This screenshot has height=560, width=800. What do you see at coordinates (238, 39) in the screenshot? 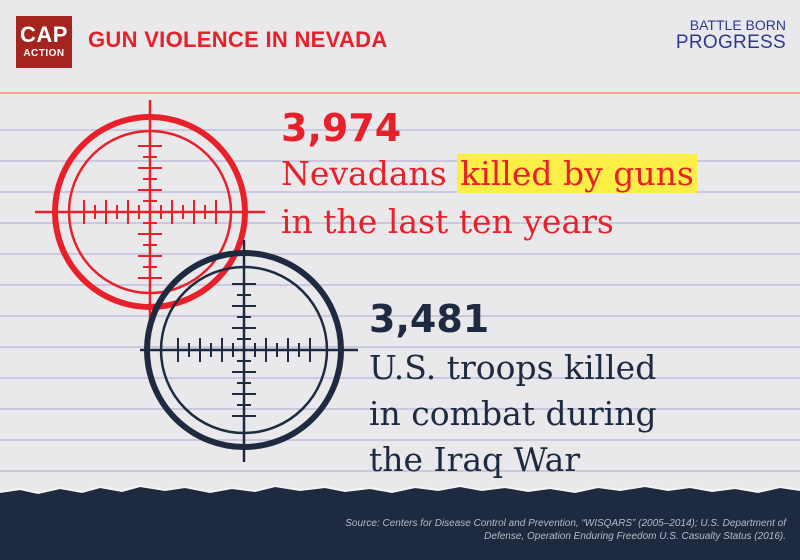
I see `page-title: GUN VIOLENCE IN NEVADA` at bounding box center [238, 39].